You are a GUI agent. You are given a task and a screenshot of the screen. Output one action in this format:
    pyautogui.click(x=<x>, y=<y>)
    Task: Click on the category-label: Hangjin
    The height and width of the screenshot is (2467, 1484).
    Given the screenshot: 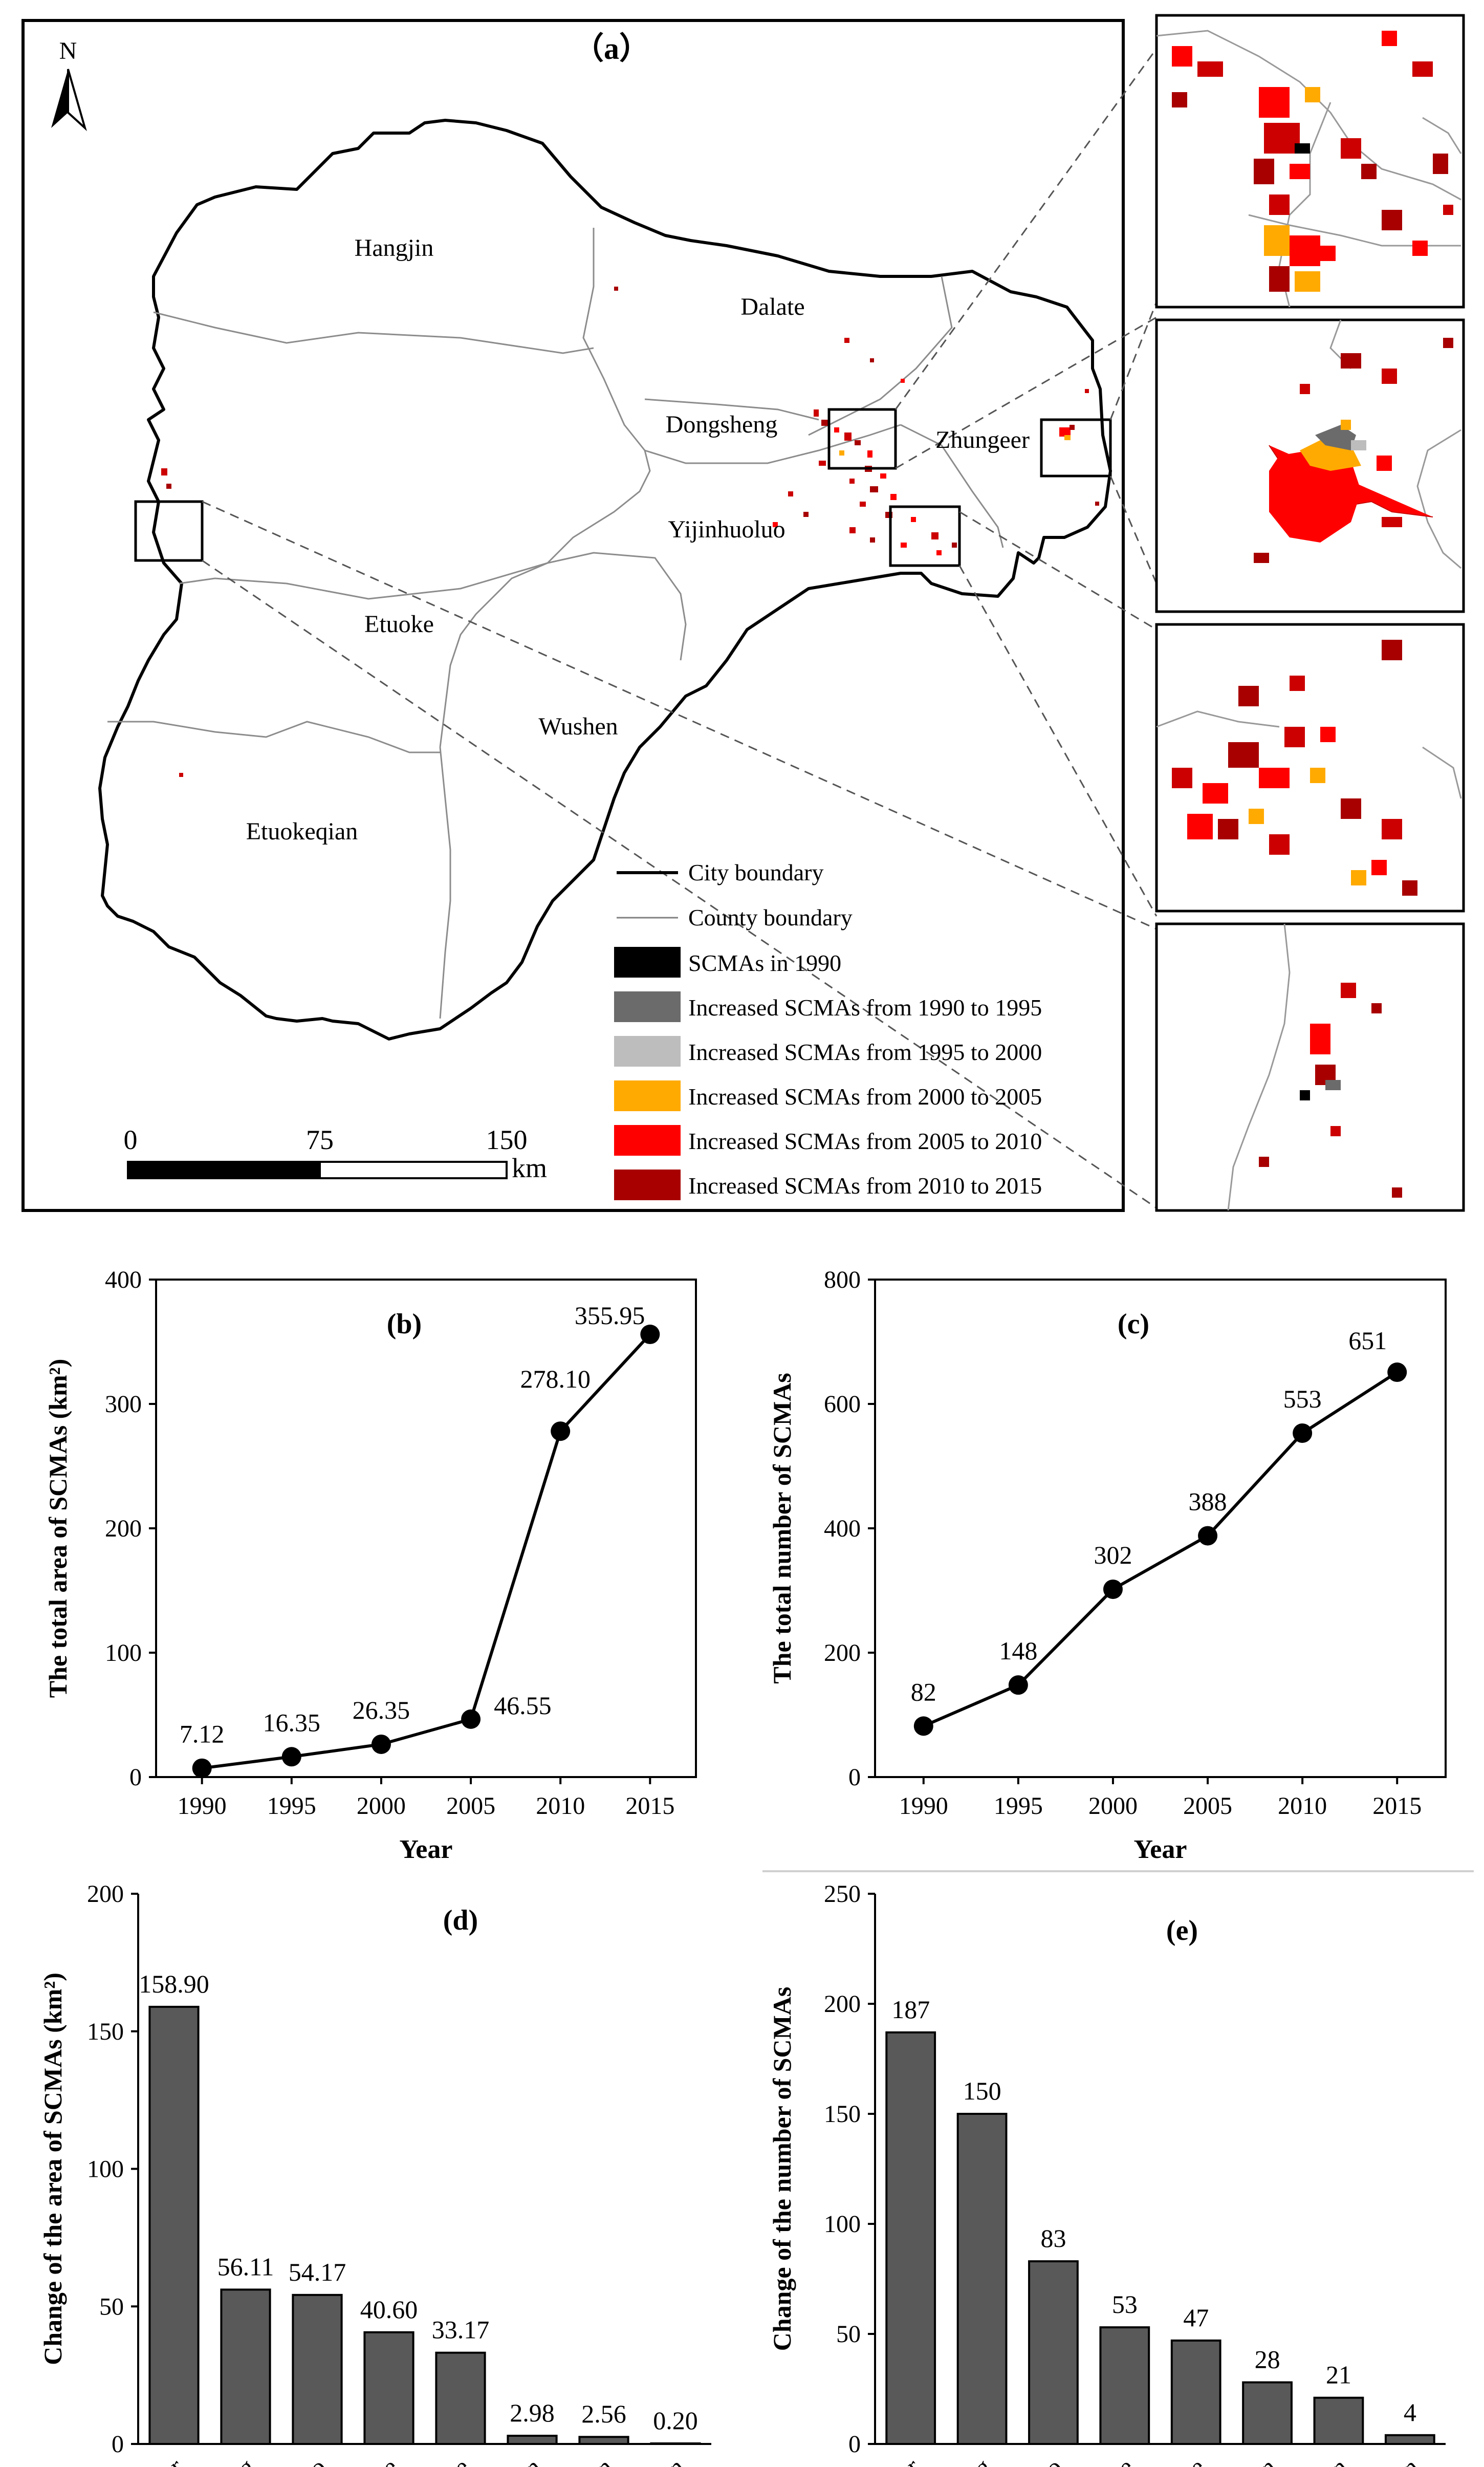 What is the action you would take?
    pyautogui.click(x=651, y=2460)
    